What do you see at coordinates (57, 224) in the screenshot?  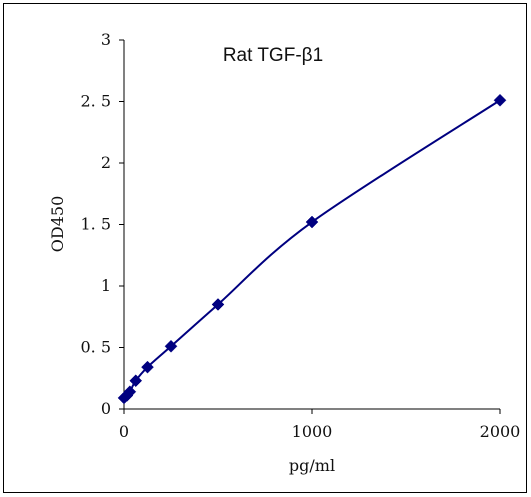 I see `y-axis-title: OD450` at bounding box center [57, 224].